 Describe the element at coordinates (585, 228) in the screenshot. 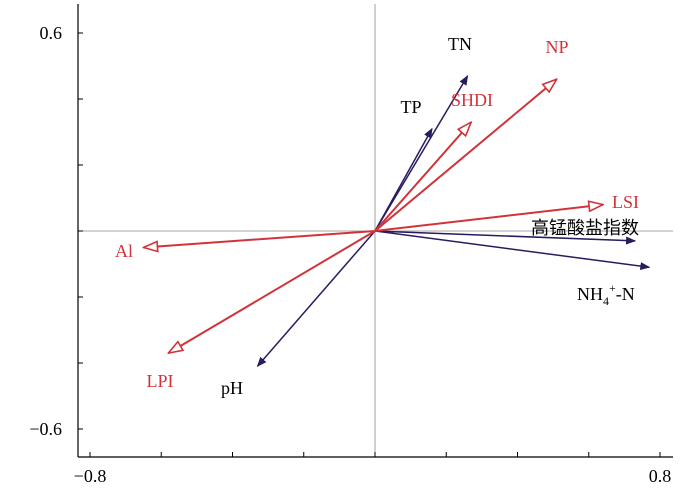

I see `vector-label-cod: 高锰酸盐指数` at that location.